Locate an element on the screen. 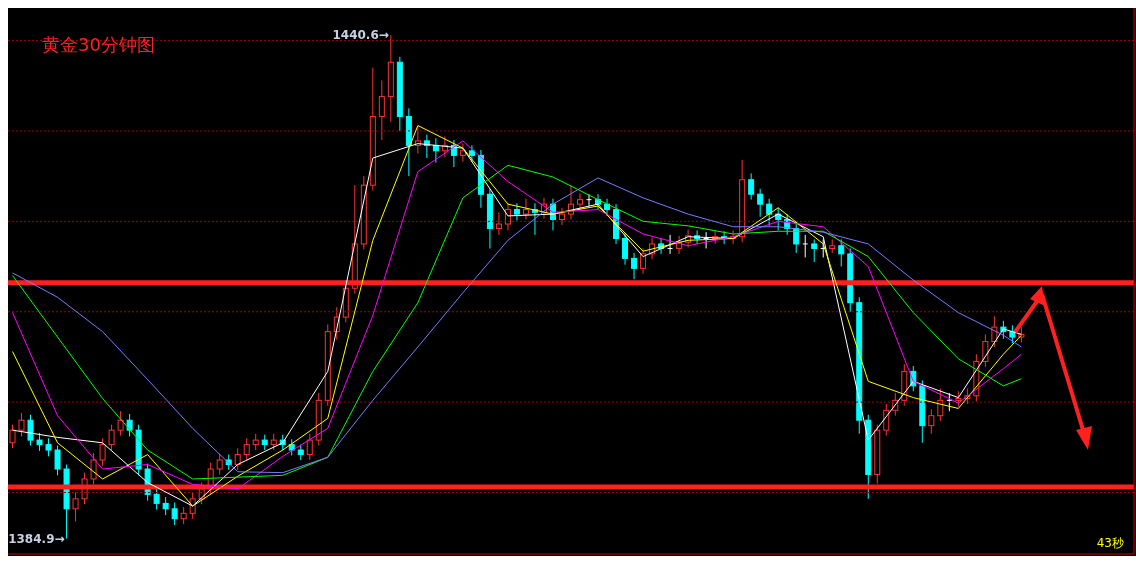 This screenshot has width=1136, height=563. annotation: 1384.9→ is located at coordinates (36, 538).